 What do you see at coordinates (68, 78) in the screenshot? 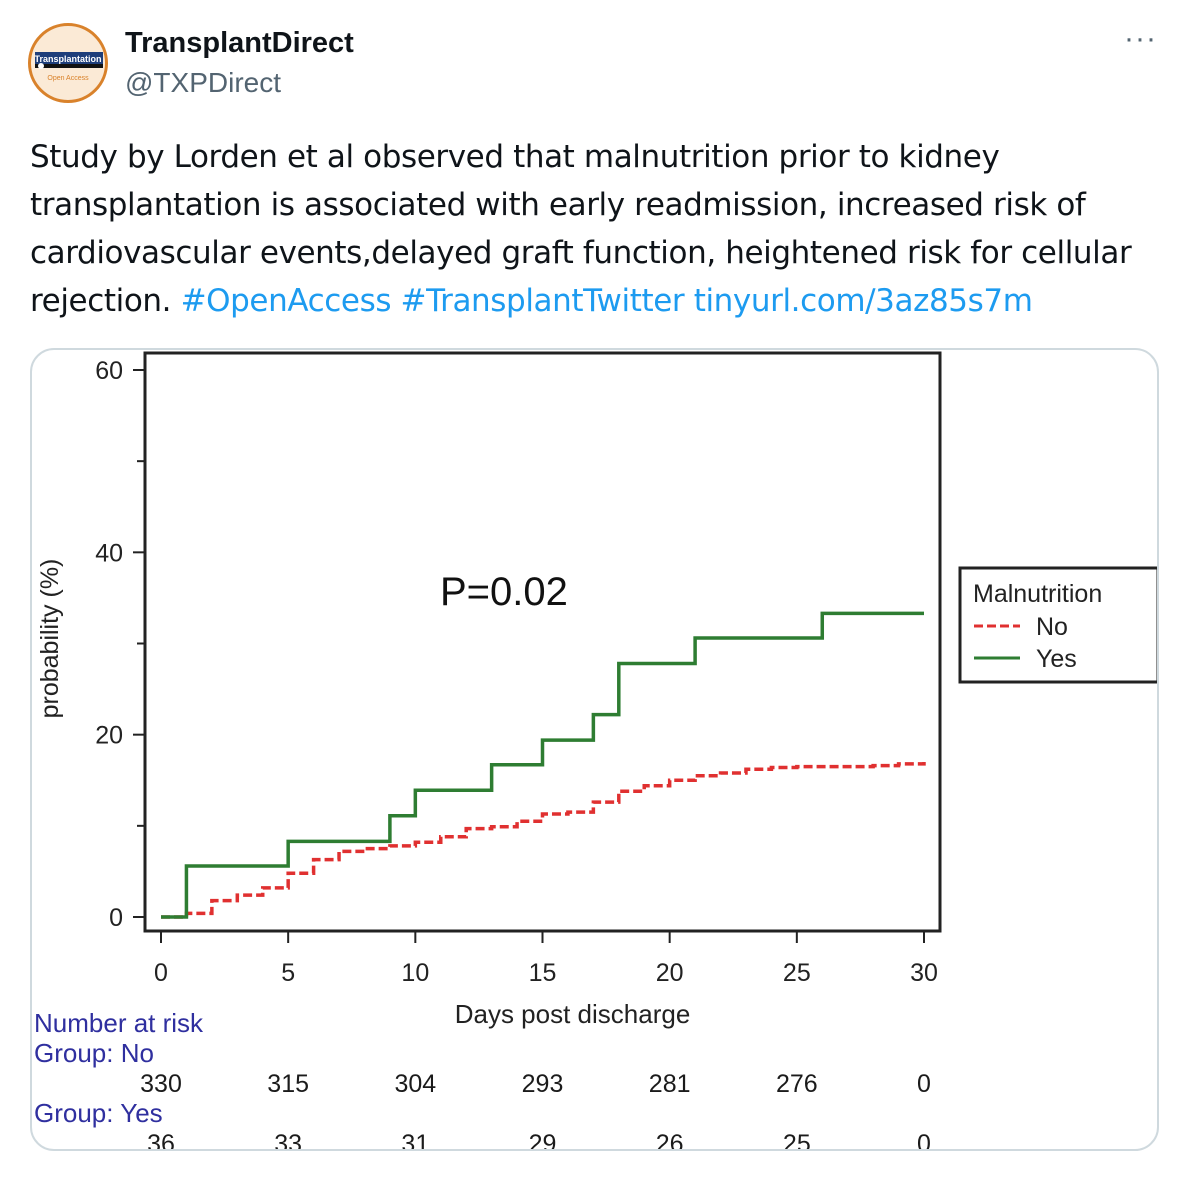
I see `svg-text: Open Access` at bounding box center [68, 78].